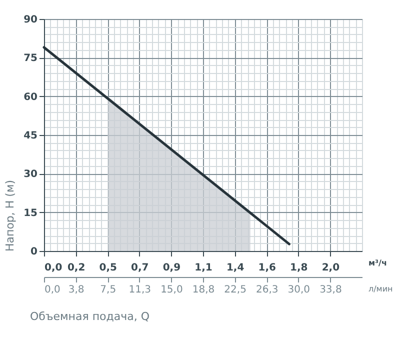 The height and width of the screenshot is (350, 400). I want to click on x-tick-label: 1,1, so click(203, 268).